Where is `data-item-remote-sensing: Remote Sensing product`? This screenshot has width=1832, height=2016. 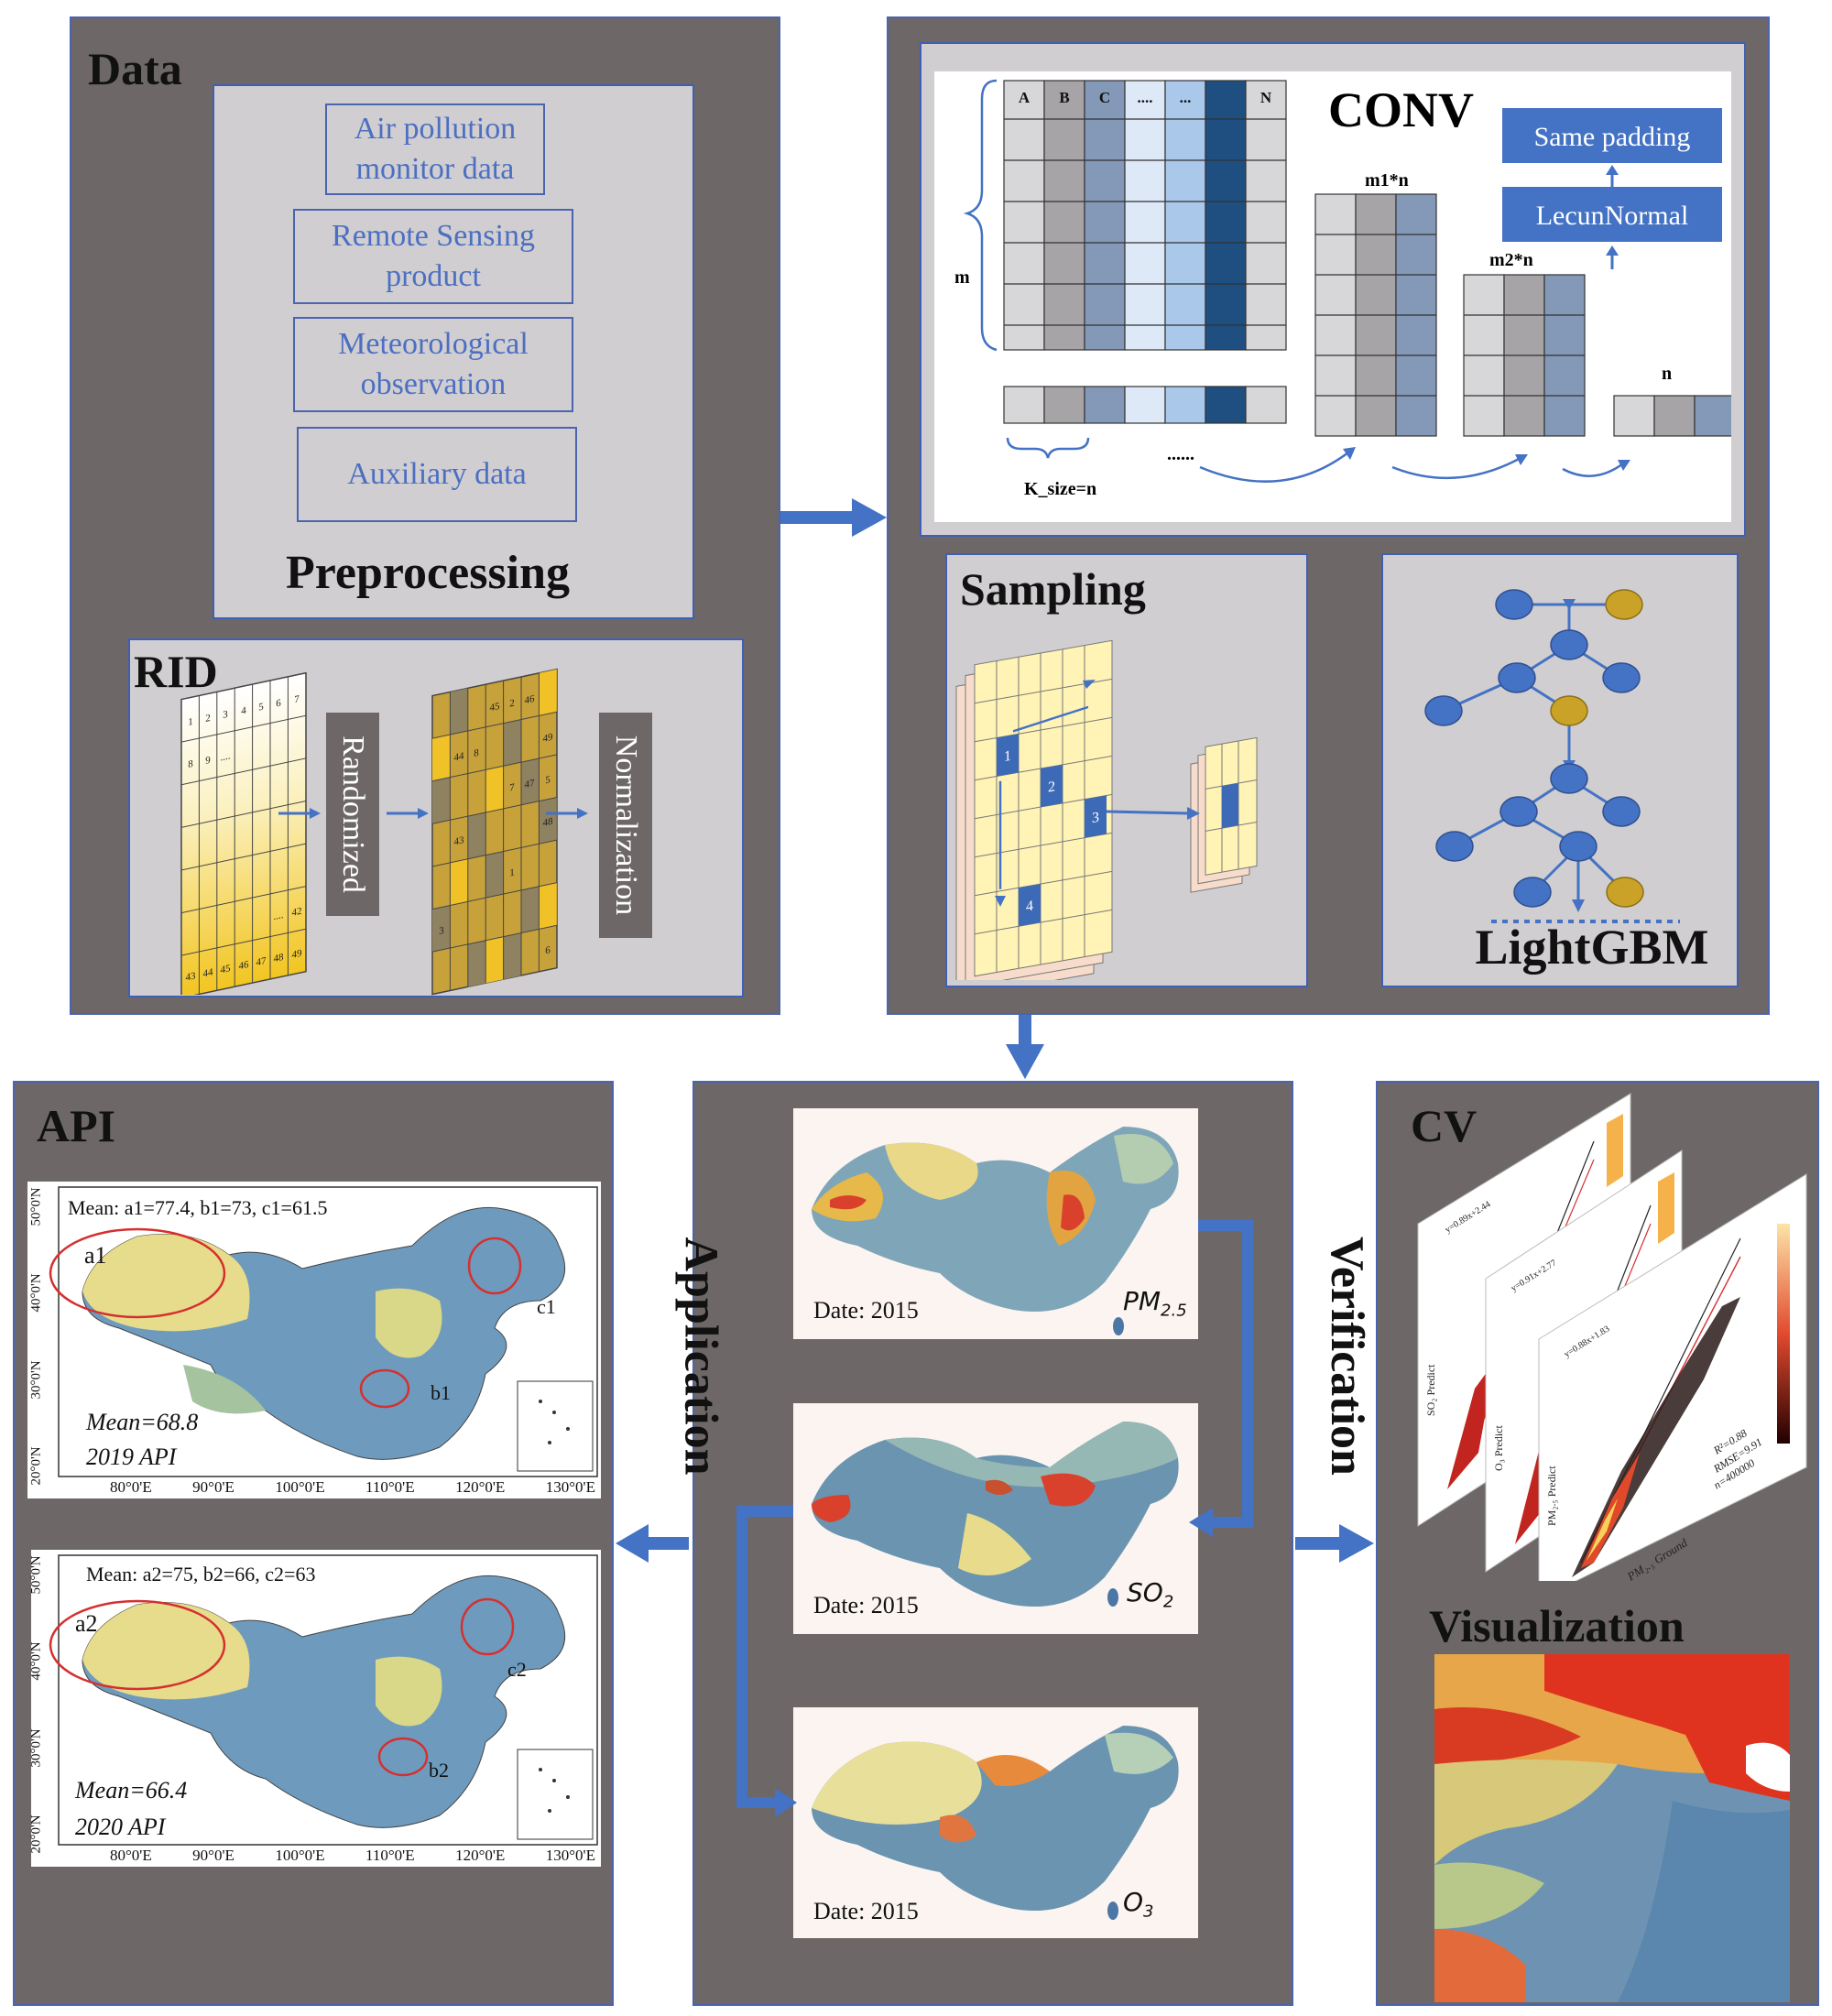
data-item-remote-sensing: Remote Sensing product is located at coordinates (433, 256).